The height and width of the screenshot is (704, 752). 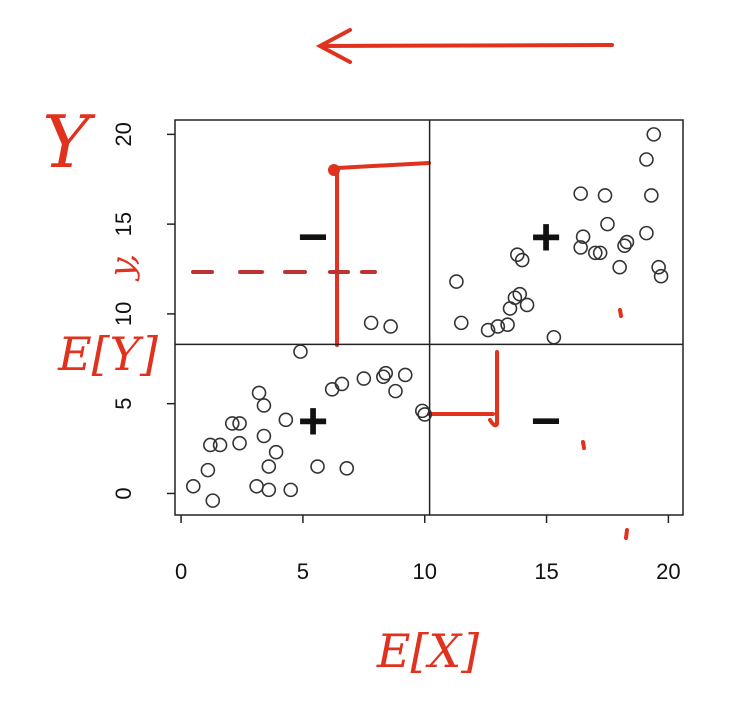 What do you see at coordinates (107, 354) in the screenshot?
I see `handwritten-label: E[Y]` at bounding box center [107, 354].